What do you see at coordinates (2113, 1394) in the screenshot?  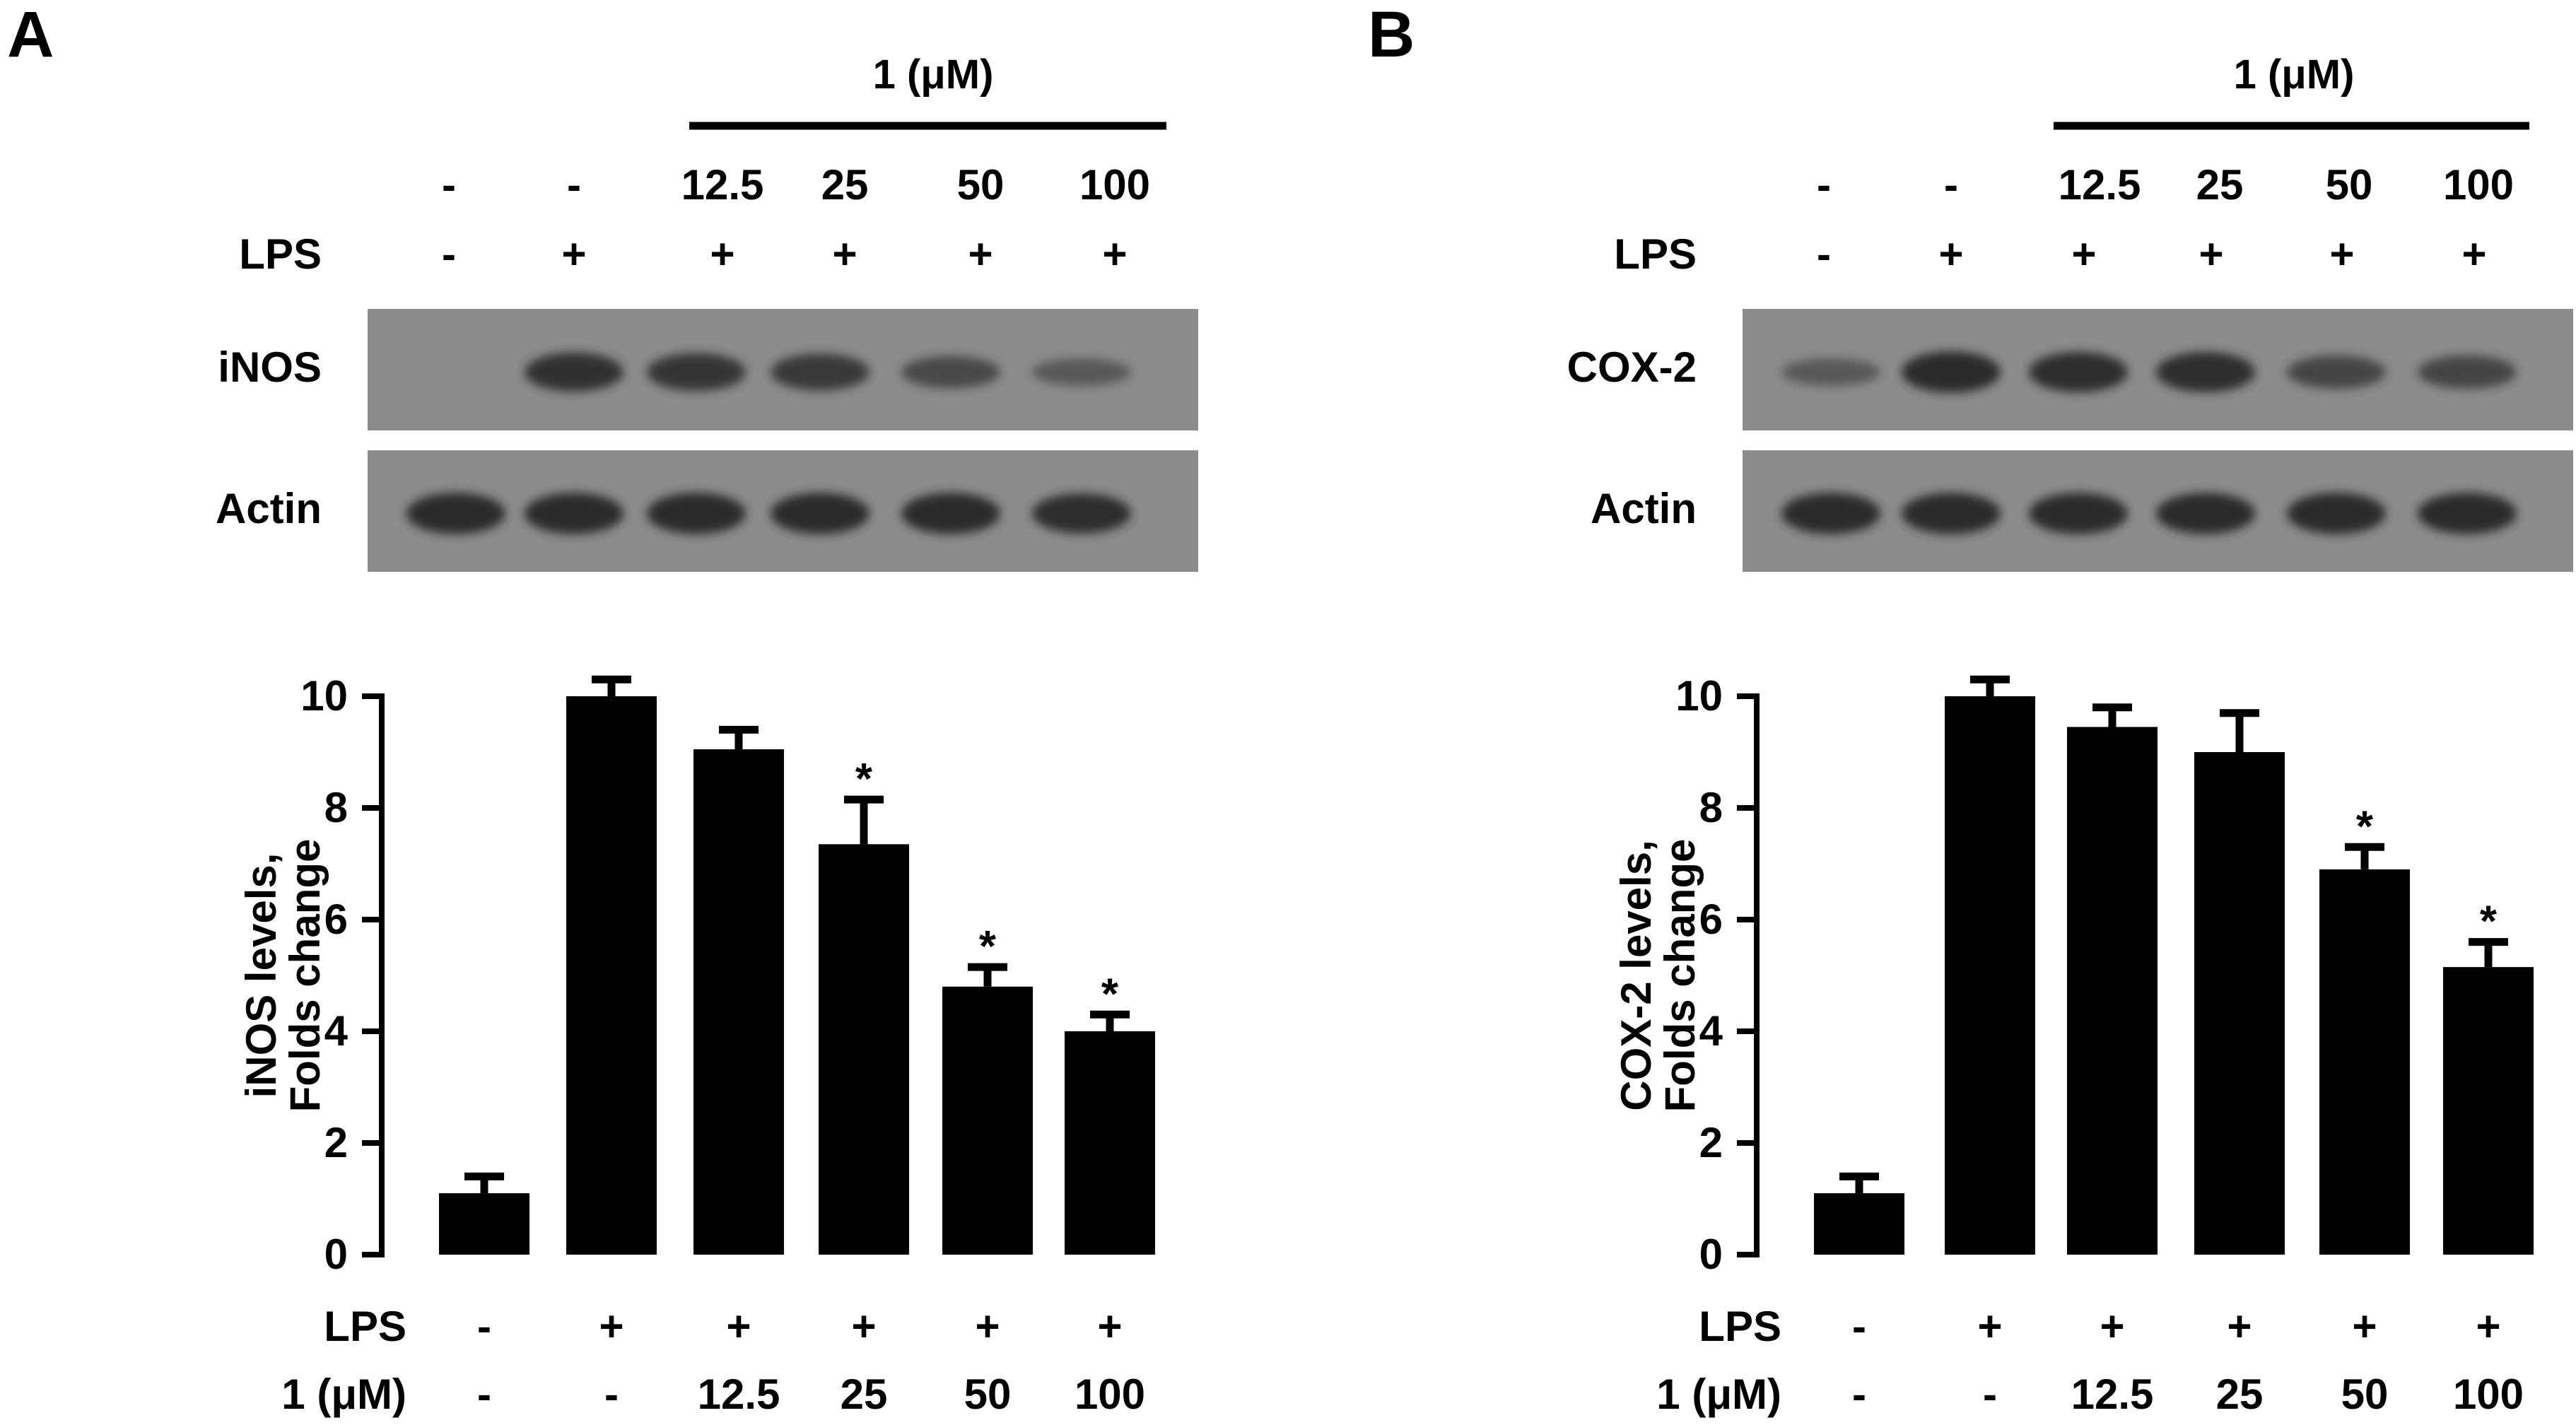 I see `panel-b-xrow-dose: 12.5` at bounding box center [2113, 1394].